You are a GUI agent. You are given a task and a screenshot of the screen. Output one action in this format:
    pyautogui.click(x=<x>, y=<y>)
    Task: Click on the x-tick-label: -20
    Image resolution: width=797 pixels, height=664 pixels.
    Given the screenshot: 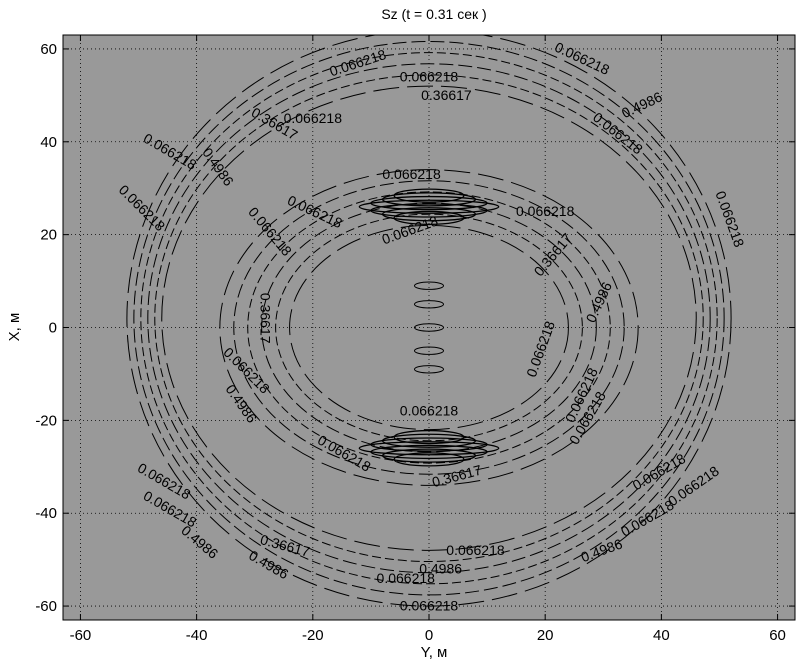 What is the action you would take?
    pyautogui.click(x=313, y=635)
    